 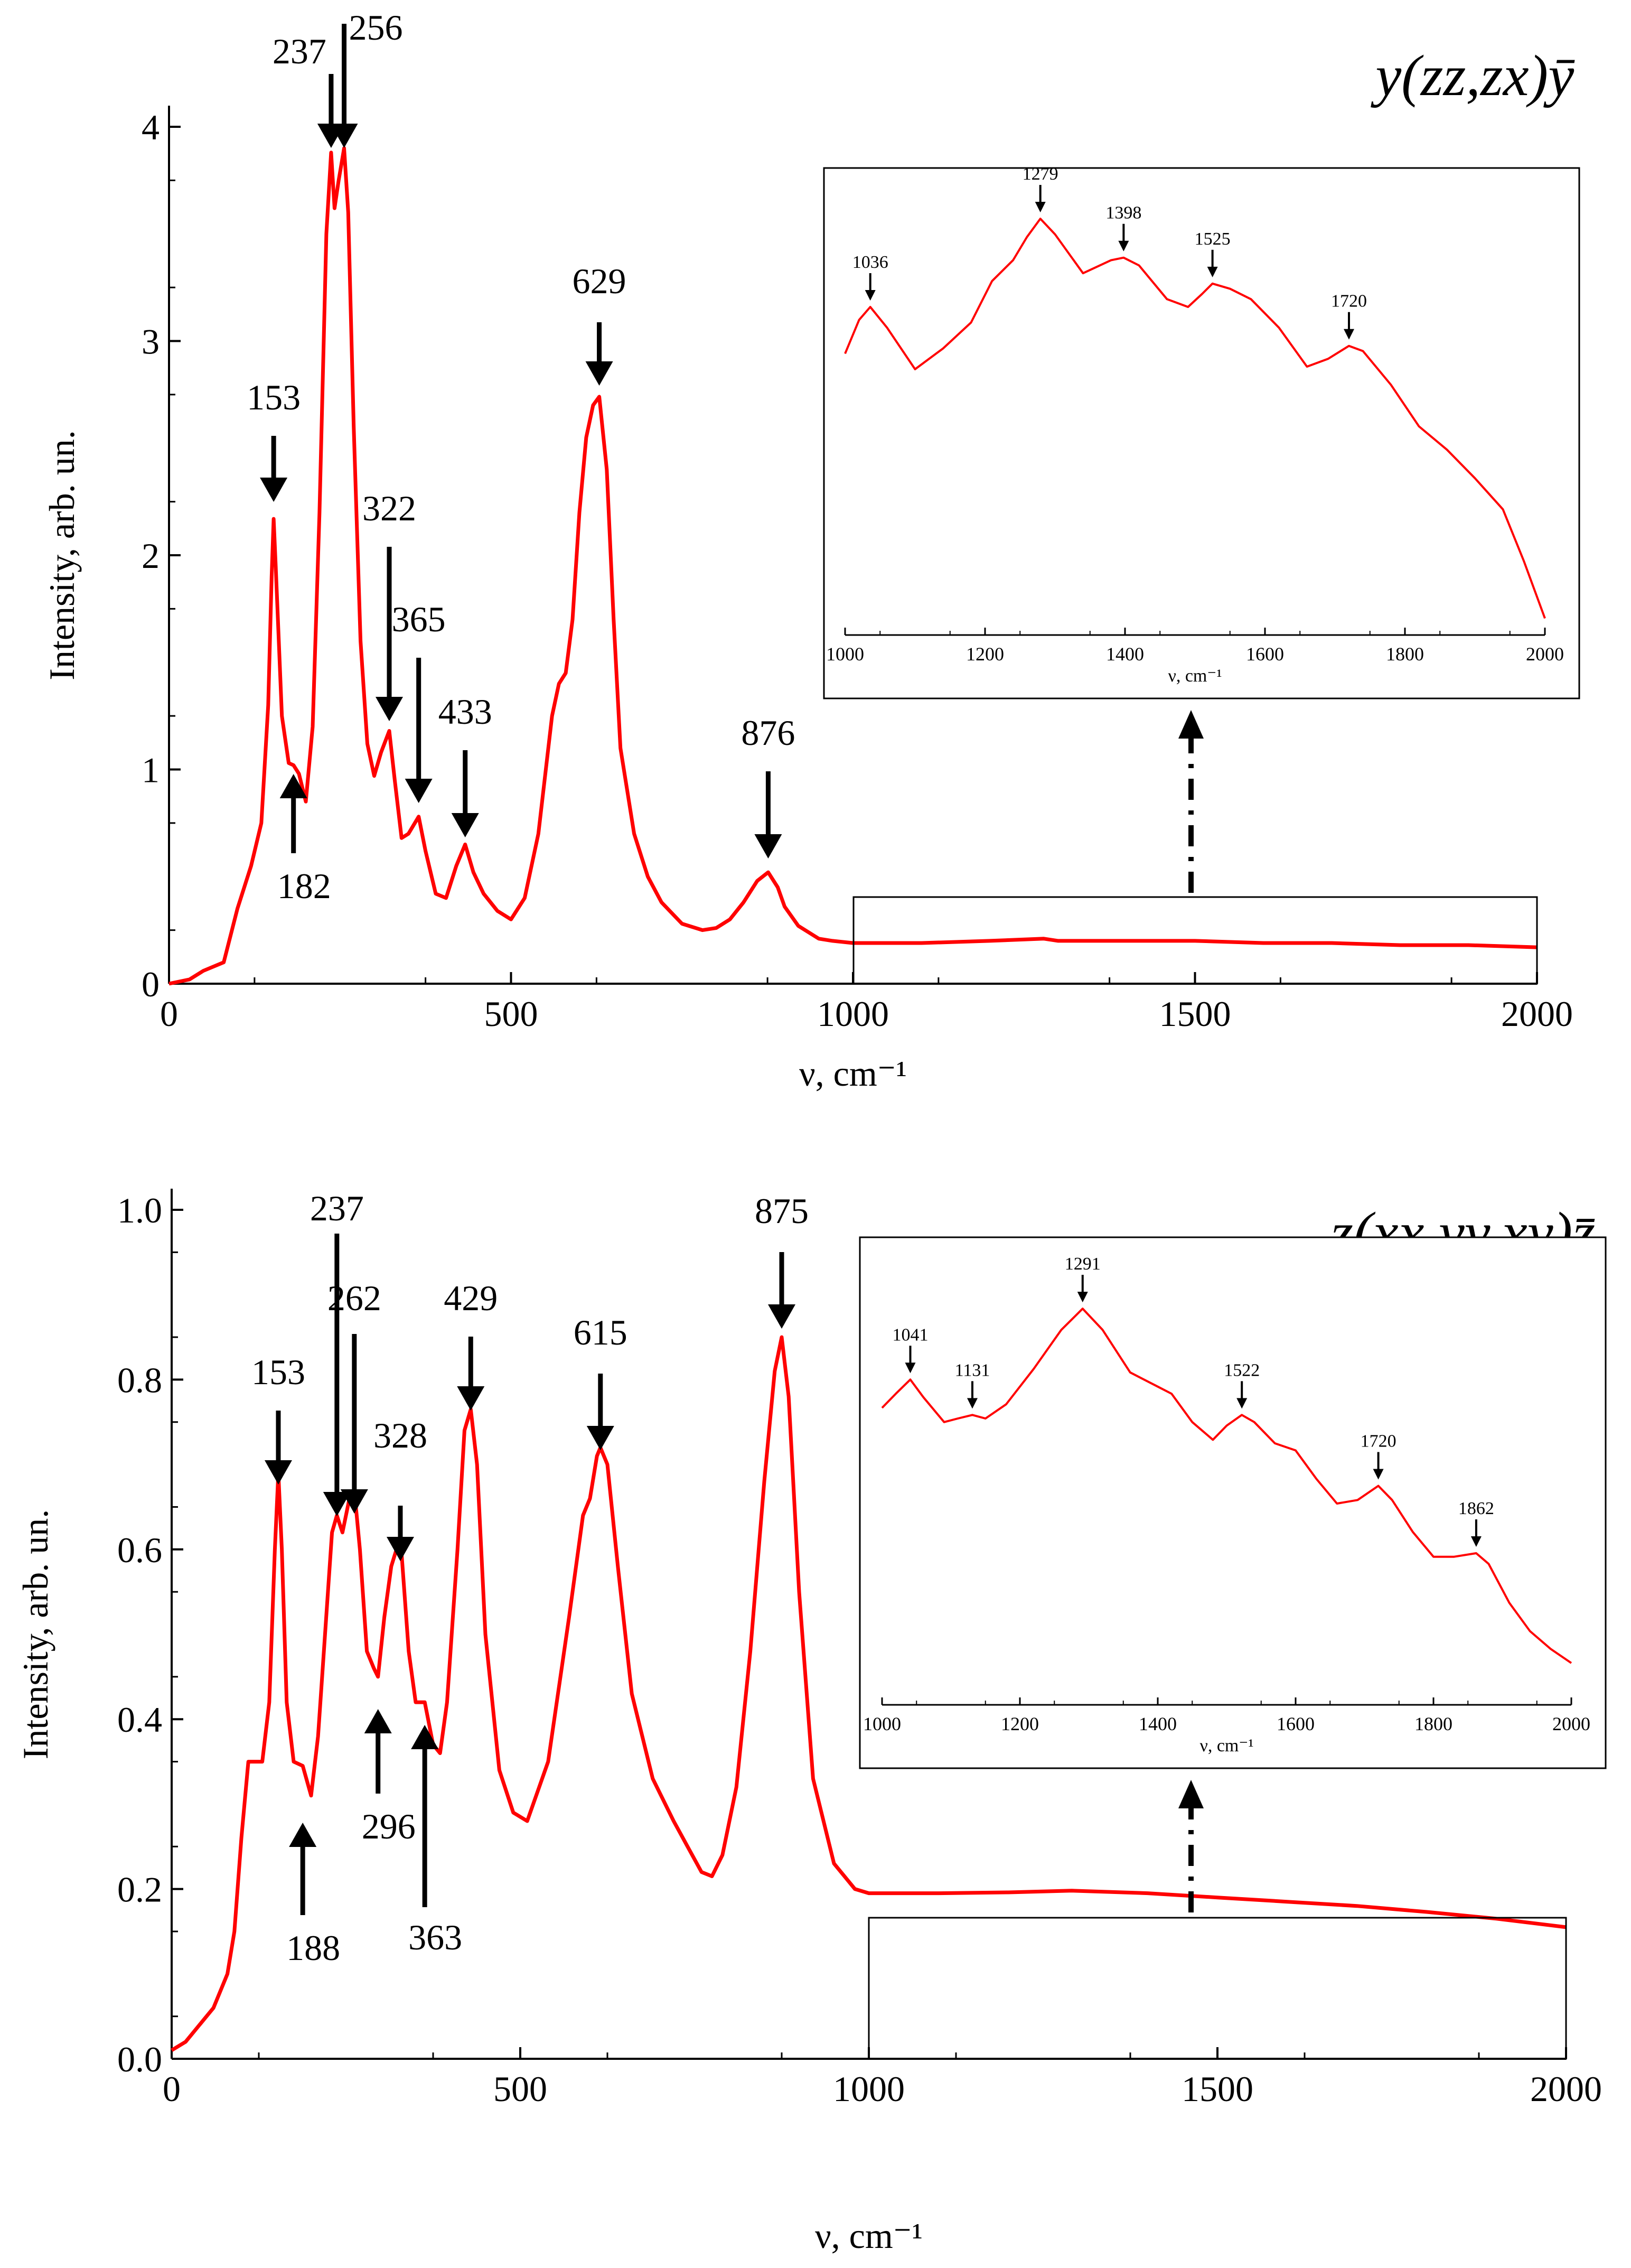 I want to click on y-tick-label: 4, so click(x=151, y=127).